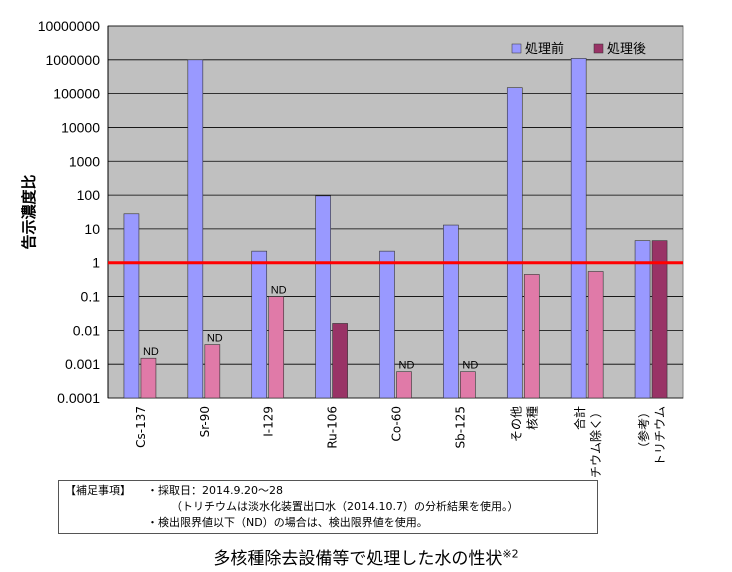 This screenshot has height=572, width=732. What do you see at coordinates (80, 127) in the screenshot?
I see `y-tick-label: 10000` at bounding box center [80, 127].